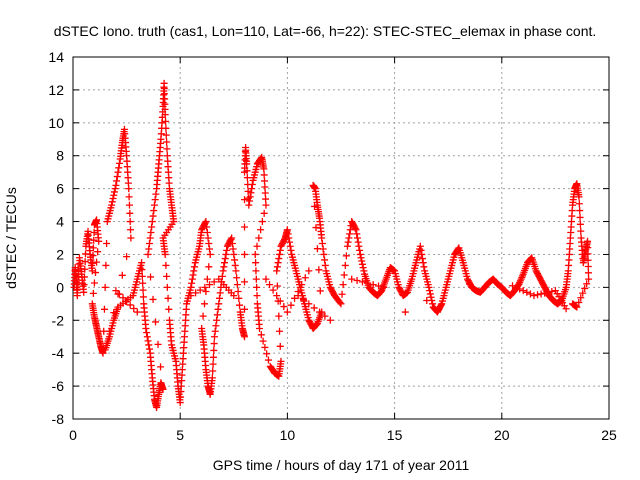  I want to click on x-tick-label: 25, so click(609, 435).